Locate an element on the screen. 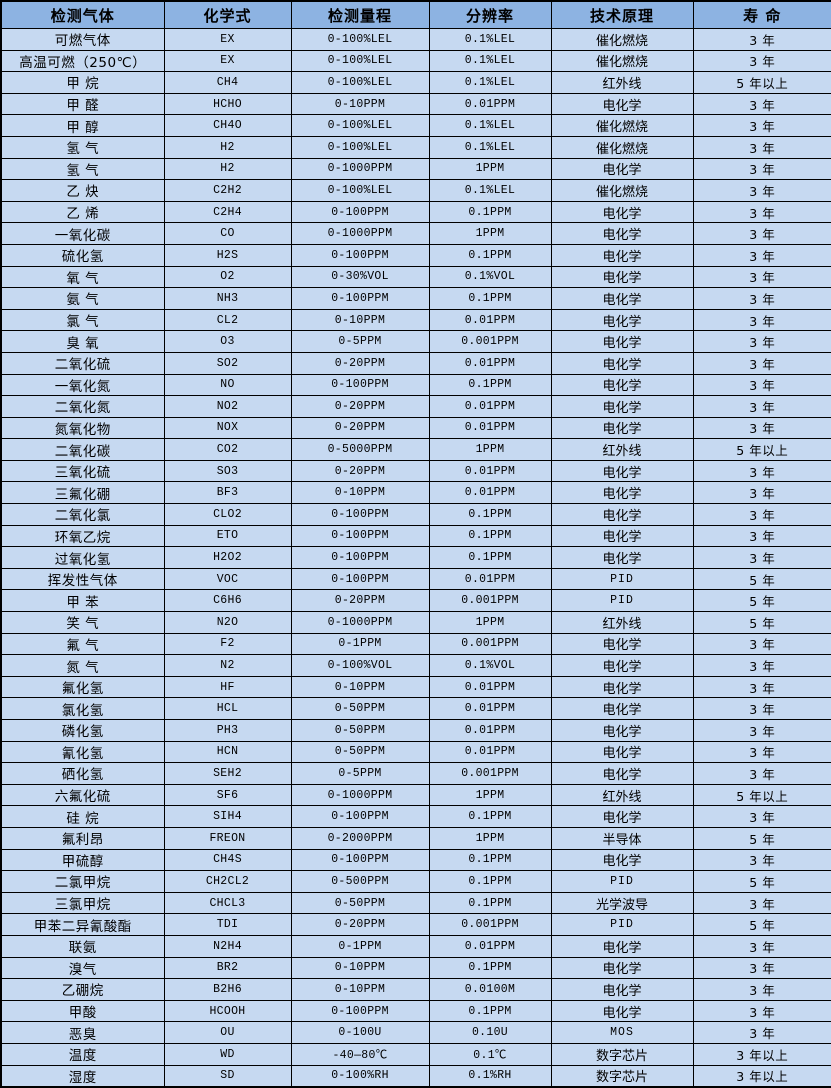 The image size is (831, 1088). cell-res: 0.001PPM is located at coordinates (490, 644).